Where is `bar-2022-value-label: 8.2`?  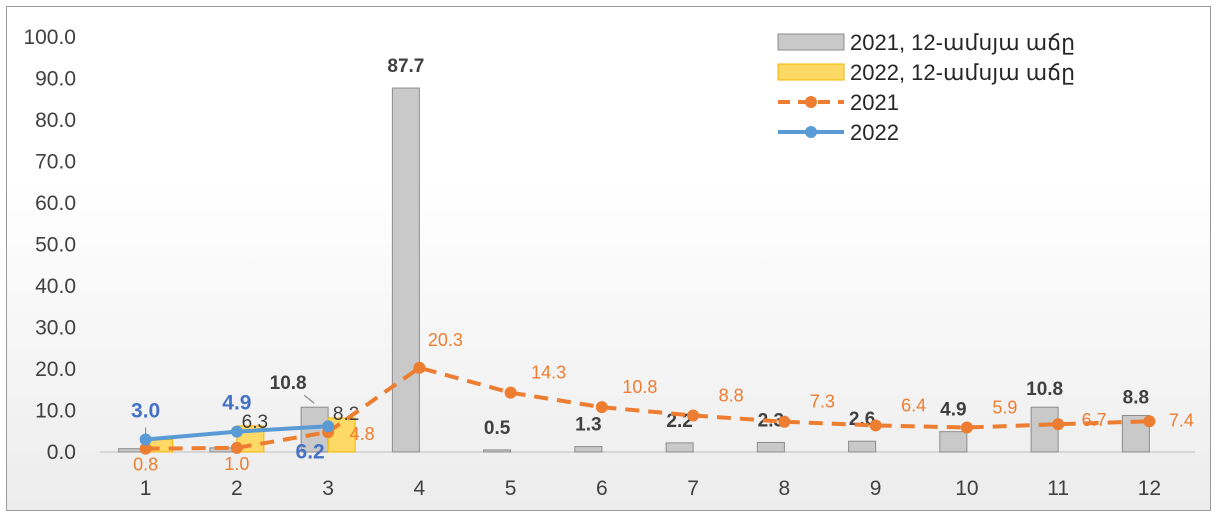 bar-2022-value-label: 8.2 is located at coordinates (346, 414).